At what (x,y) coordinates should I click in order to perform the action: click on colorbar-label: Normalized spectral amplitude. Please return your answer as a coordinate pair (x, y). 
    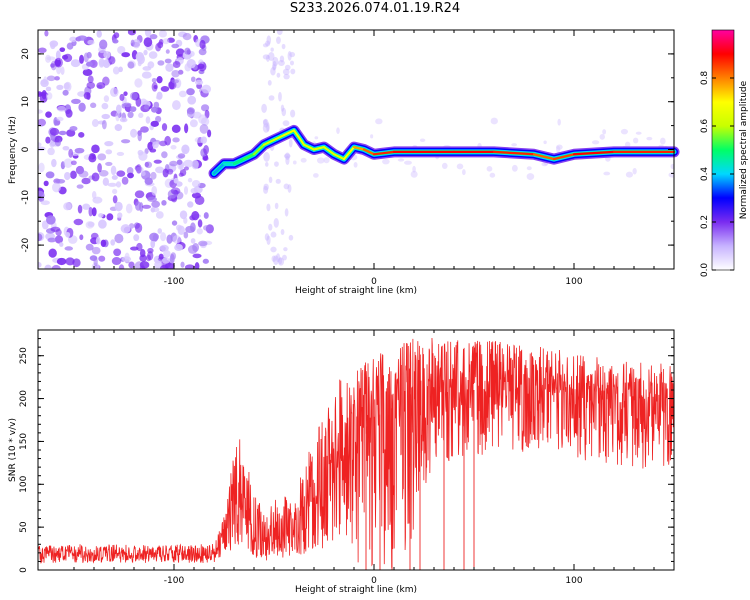
    Looking at the image, I should click on (744, 149).